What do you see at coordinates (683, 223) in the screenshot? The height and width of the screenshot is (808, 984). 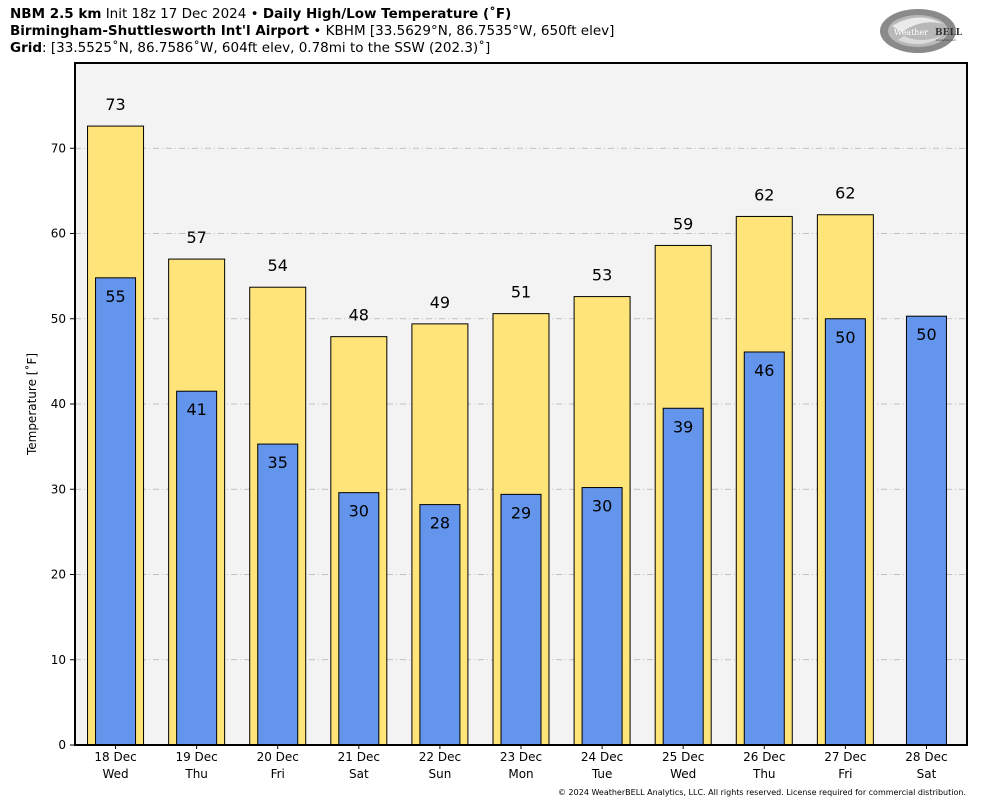 I see `high-label-7: 59` at bounding box center [683, 223].